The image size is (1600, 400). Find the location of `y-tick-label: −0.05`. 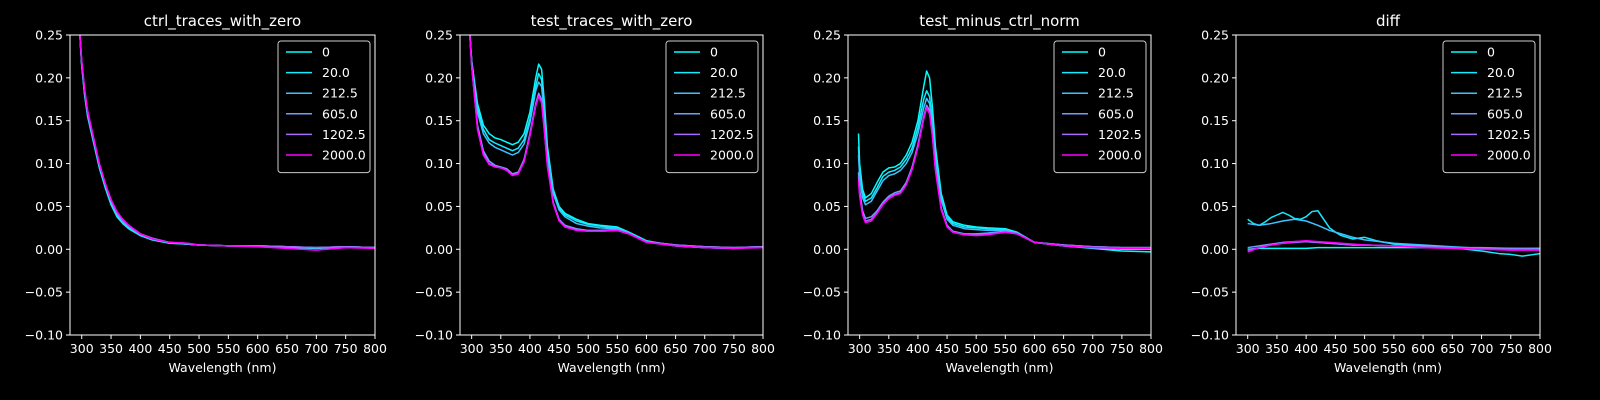

y-tick-label: −0.05 is located at coordinates (1210, 292).